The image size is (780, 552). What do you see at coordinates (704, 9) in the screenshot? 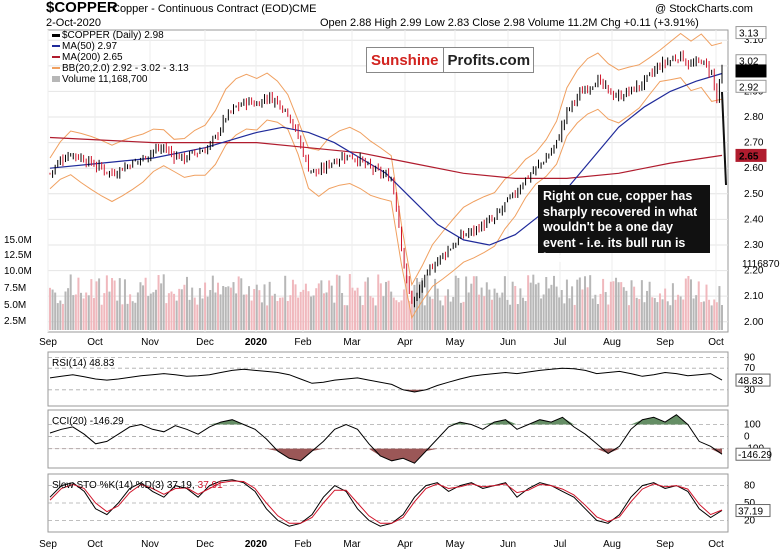
I see `watermark: @ StockCharts.com` at bounding box center [704, 9].